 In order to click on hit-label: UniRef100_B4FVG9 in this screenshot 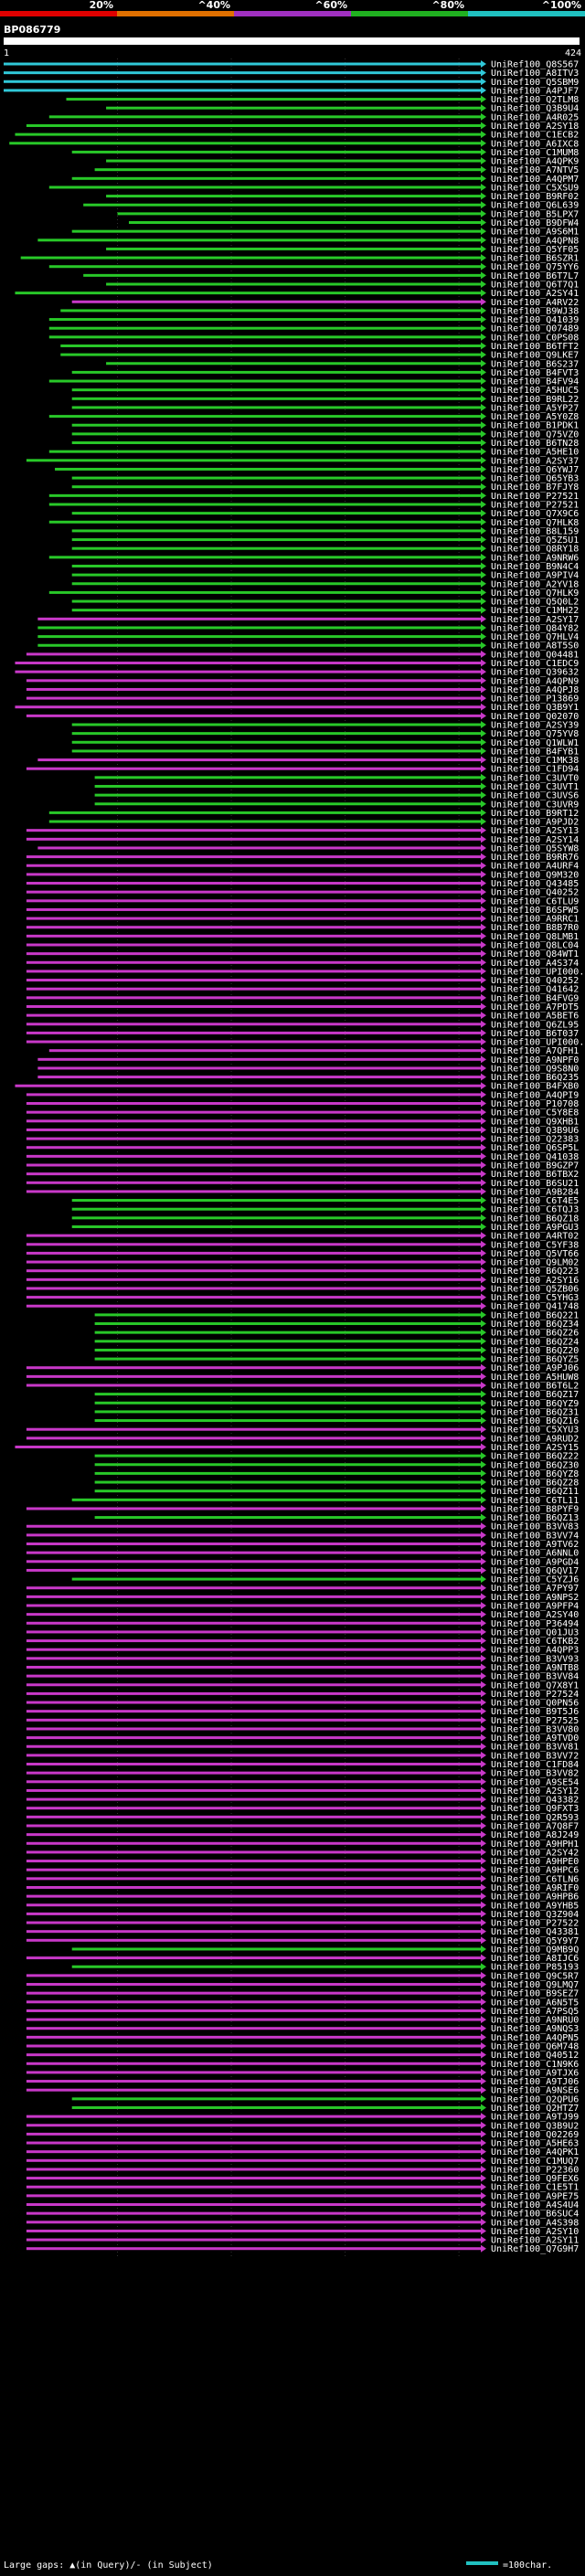, I will do `click(535, 998)`.